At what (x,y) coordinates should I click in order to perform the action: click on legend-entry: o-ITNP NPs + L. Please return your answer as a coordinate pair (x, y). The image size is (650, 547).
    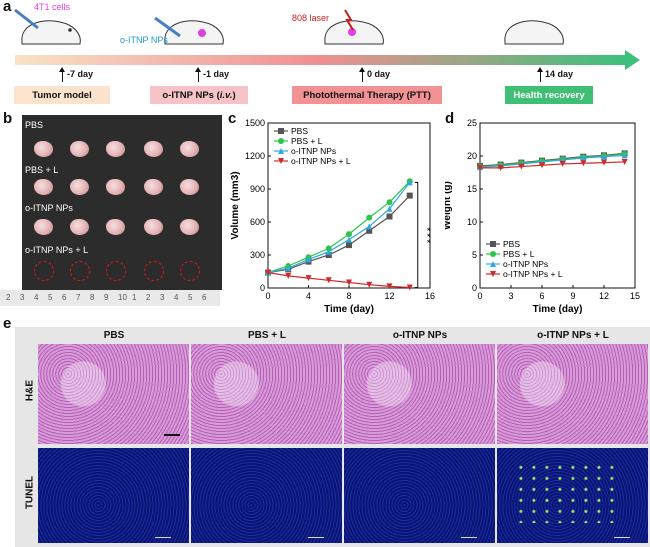
    Looking at the image, I should click on (321, 161).